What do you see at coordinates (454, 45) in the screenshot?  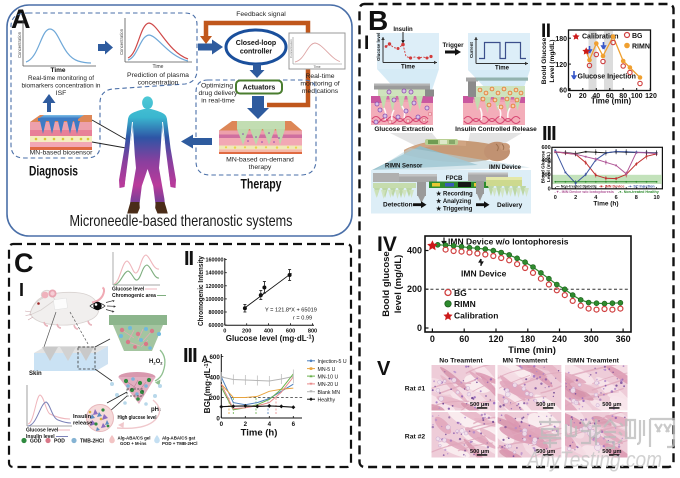 I see `svg-text: Trigger` at bounding box center [454, 45].